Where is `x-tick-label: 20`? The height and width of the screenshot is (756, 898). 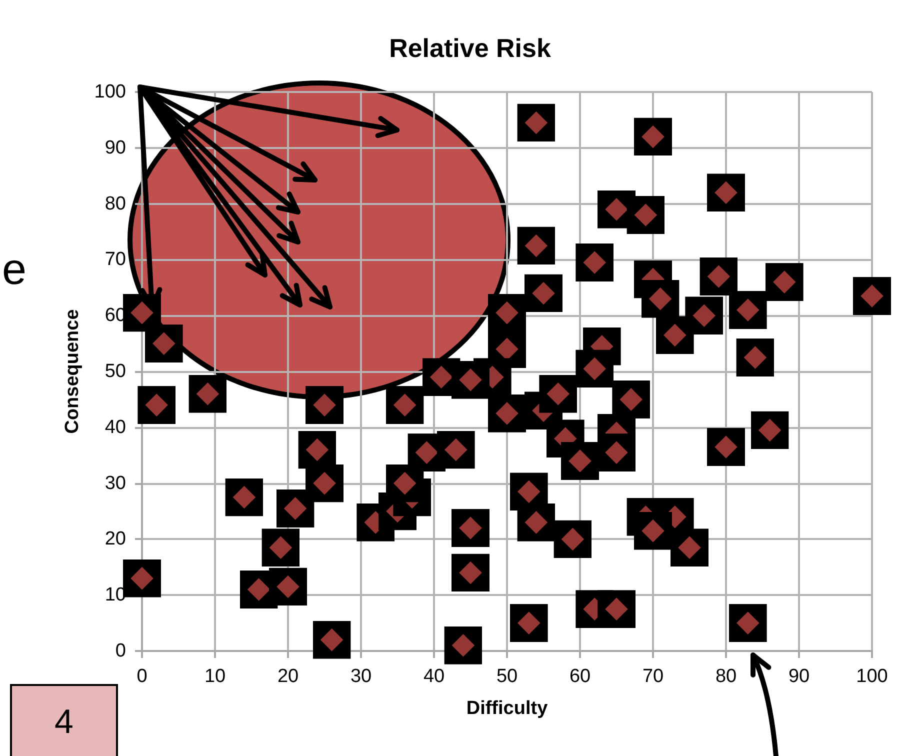
x-tick-label: 20 is located at coordinates (288, 676).